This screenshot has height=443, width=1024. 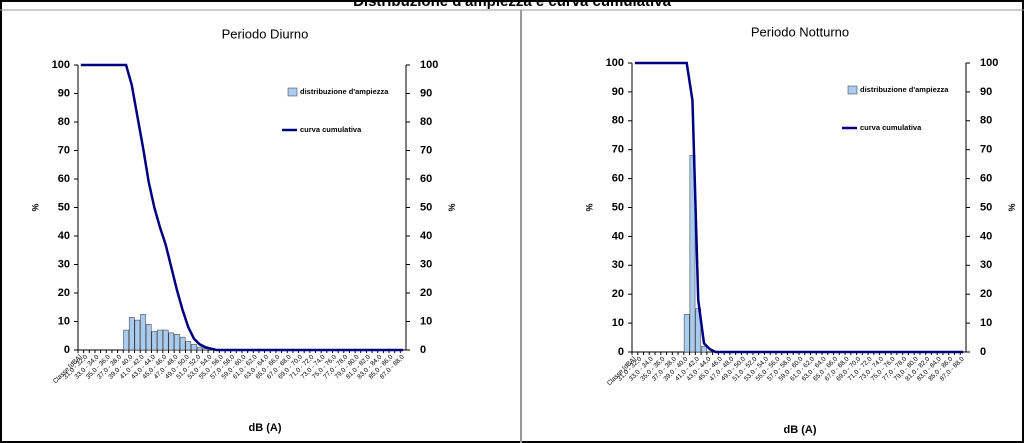 I want to click on chart-title: Periodo Diurno, so click(x=265, y=33).